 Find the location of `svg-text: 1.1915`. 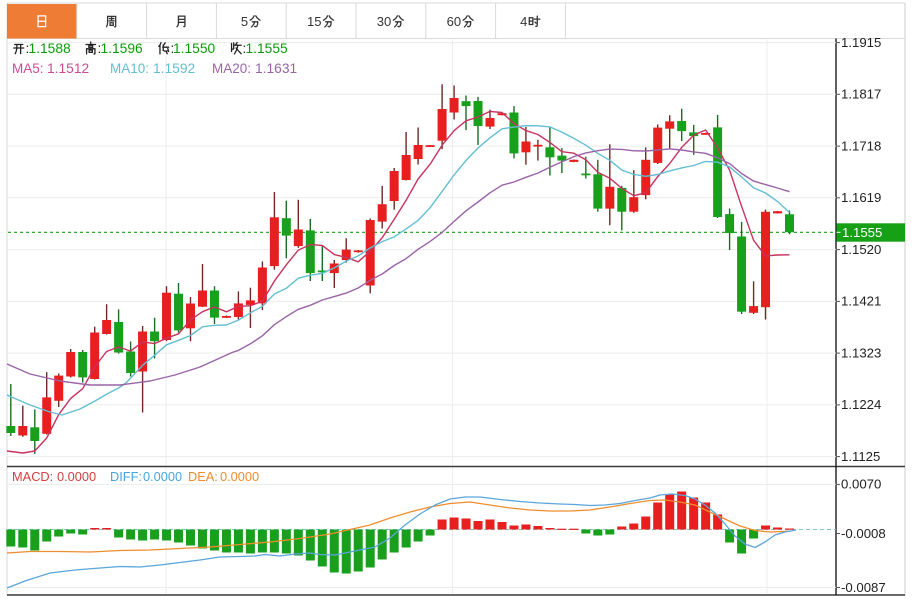

svg-text: 1.1915 is located at coordinates (861, 42).